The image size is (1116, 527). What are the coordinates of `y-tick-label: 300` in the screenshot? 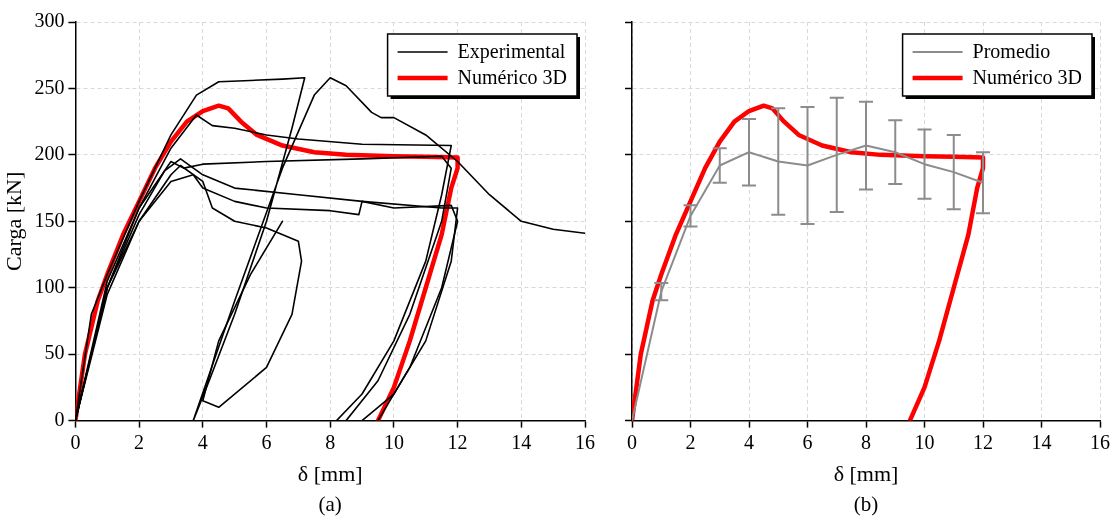 It's located at (49, 20).